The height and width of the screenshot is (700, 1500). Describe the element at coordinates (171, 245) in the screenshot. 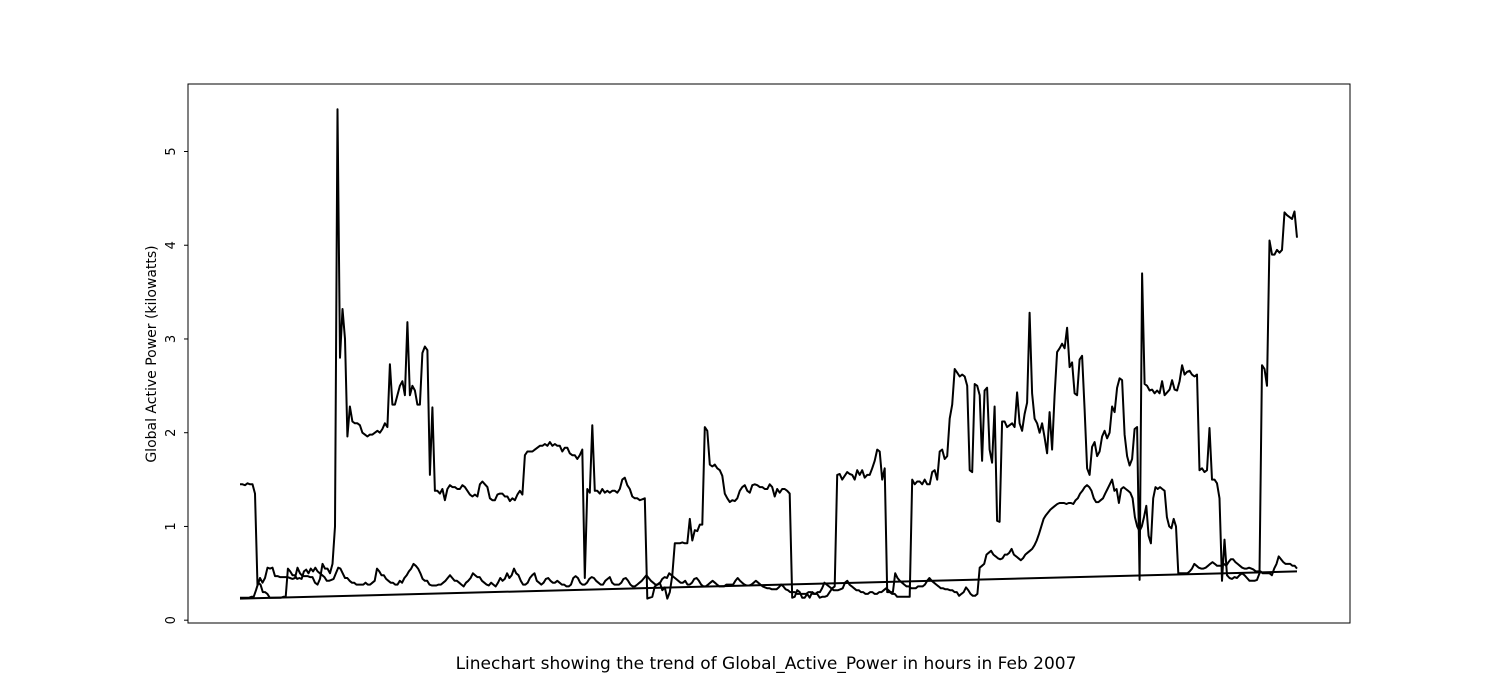

I see `y-tick-label: 4` at that location.